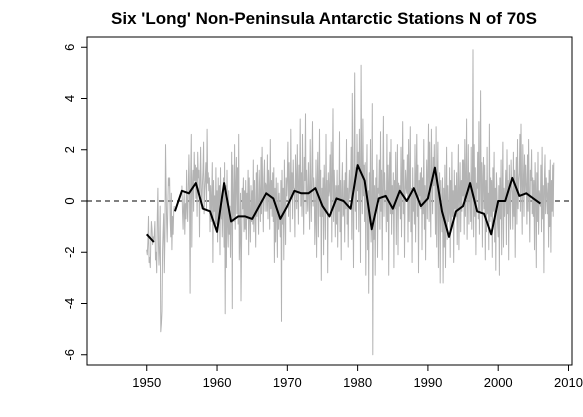 This screenshot has width=583, height=417. I want to click on y-tick-label-0: 0, so click(69, 200).